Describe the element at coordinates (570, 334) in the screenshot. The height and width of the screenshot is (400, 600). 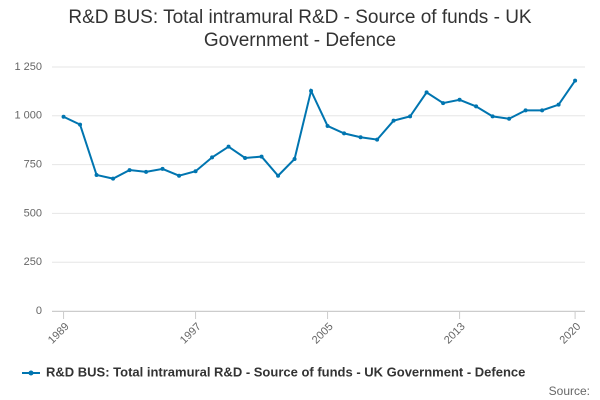
I see `x-tick-label: 2020` at that location.